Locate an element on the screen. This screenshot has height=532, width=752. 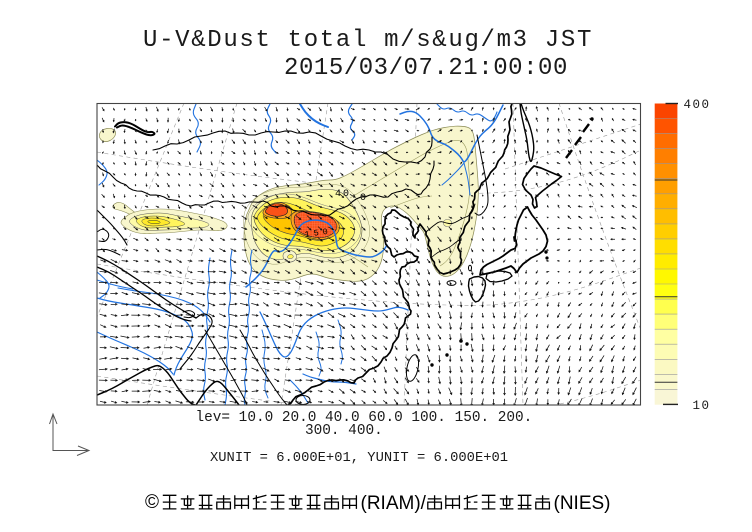
svg-text: (NIES) is located at coordinates (582, 503).